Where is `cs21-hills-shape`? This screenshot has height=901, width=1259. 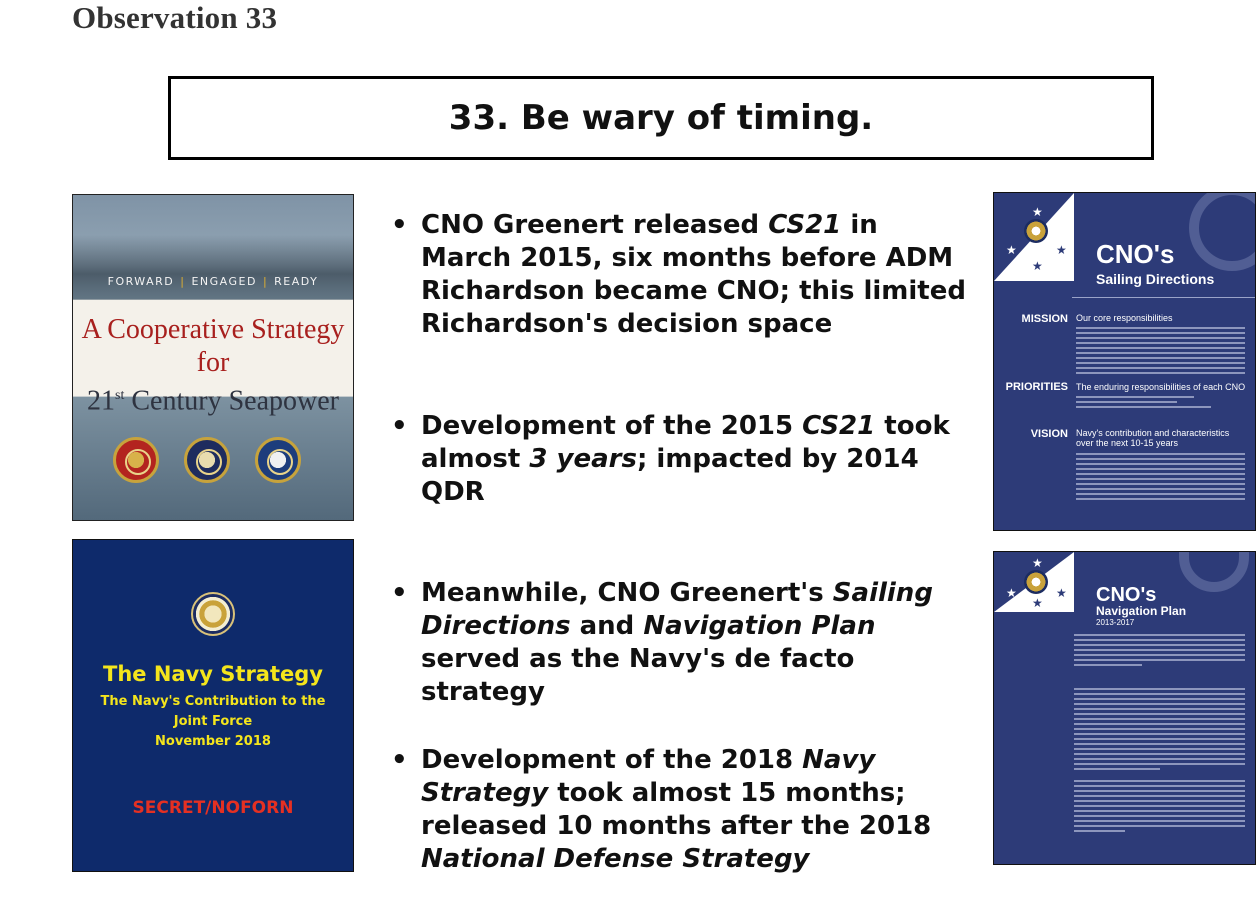 cs21-hills-shape is located at coordinates (213, 267).